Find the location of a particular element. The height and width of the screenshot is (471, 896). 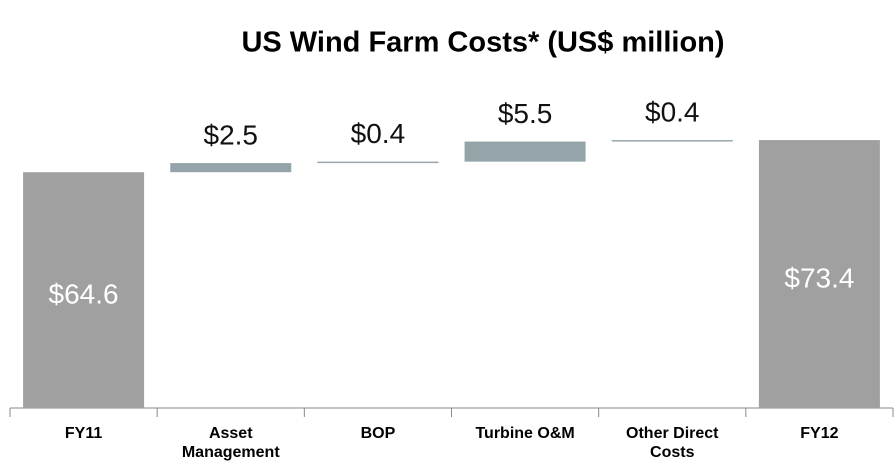

value-label: $73.4 is located at coordinates (819, 277).